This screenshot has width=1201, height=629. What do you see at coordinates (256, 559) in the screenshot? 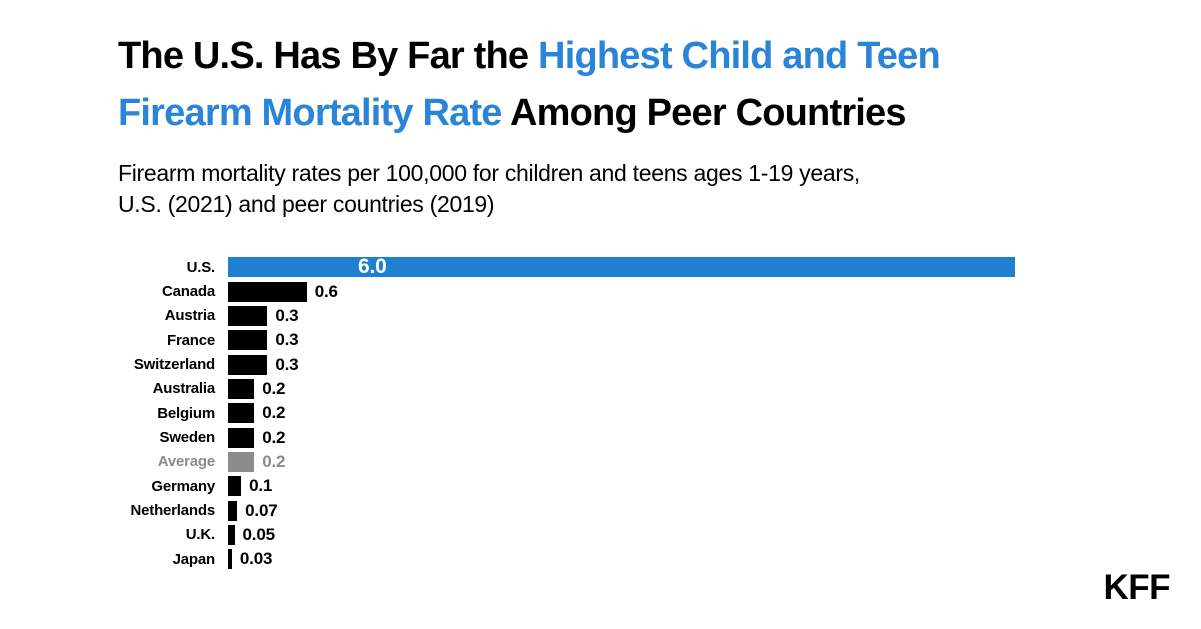
I see `value-label: 0.03` at bounding box center [256, 559].